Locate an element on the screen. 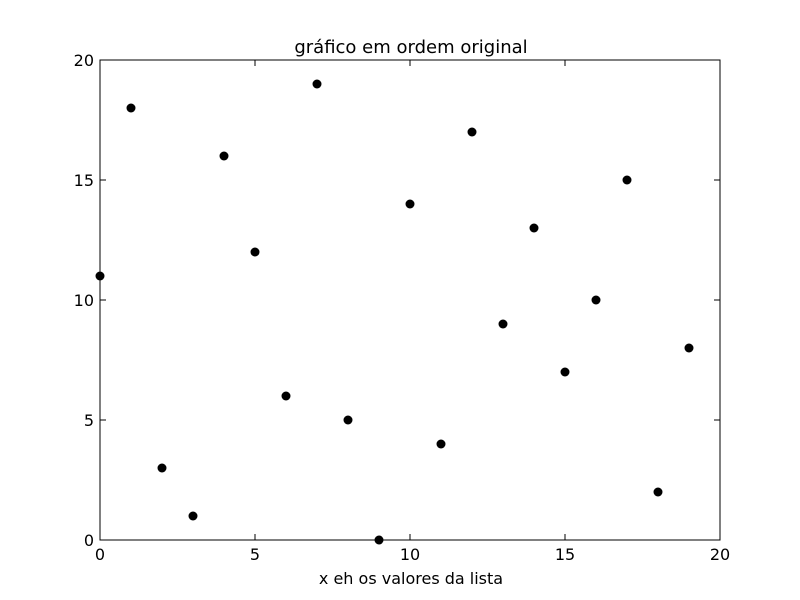 Image resolution: width=800 pixels, height=600 pixels. y-tick-label: 0 is located at coordinates (89, 540).